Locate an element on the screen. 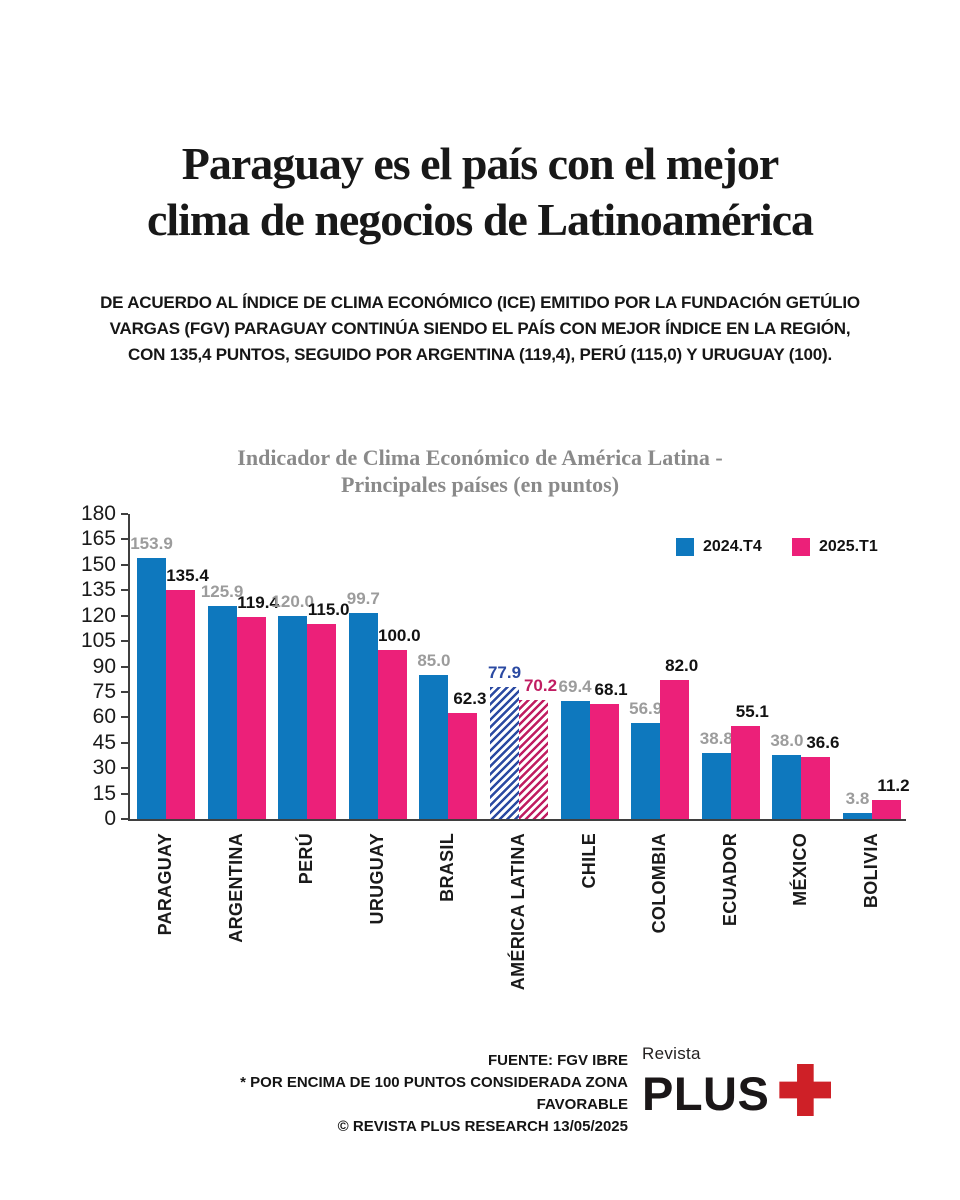 Image resolution: width=960 pixels, height=1200 pixels. bar-value-label: 11.2 is located at coordinates (893, 786).